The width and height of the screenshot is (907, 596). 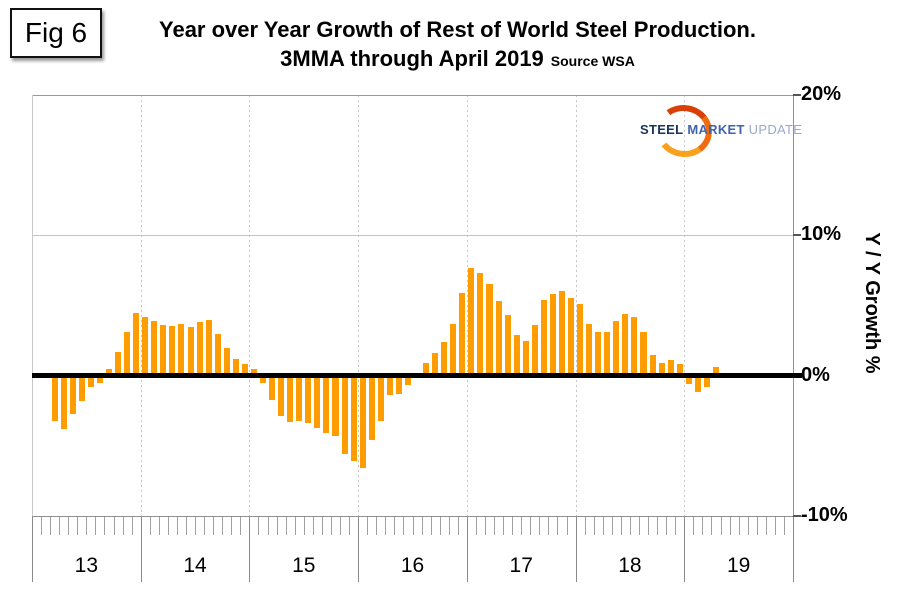 I want to click on y-tick-label: 10%, so click(x=821, y=234).